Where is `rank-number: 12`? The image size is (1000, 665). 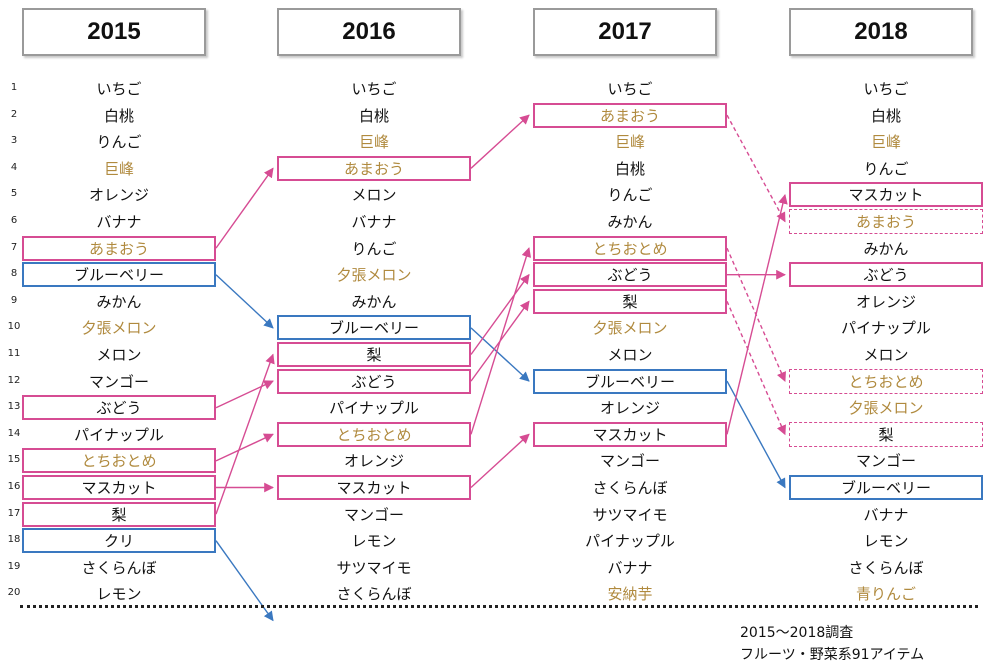
rank-number: 12 is located at coordinates (14, 380).